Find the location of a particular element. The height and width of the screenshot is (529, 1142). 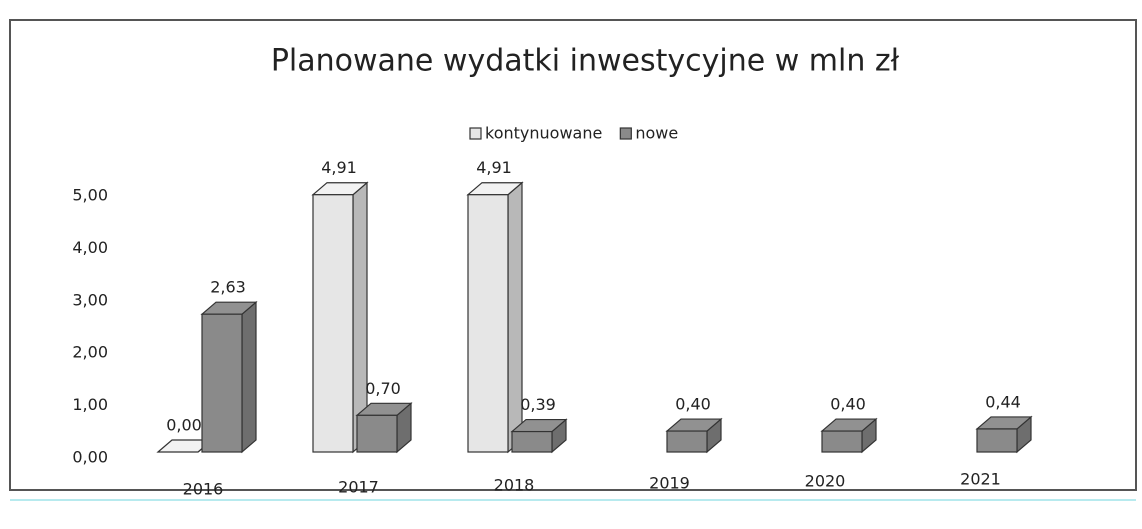

data-label: 0,39 is located at coordinates (538, 404).